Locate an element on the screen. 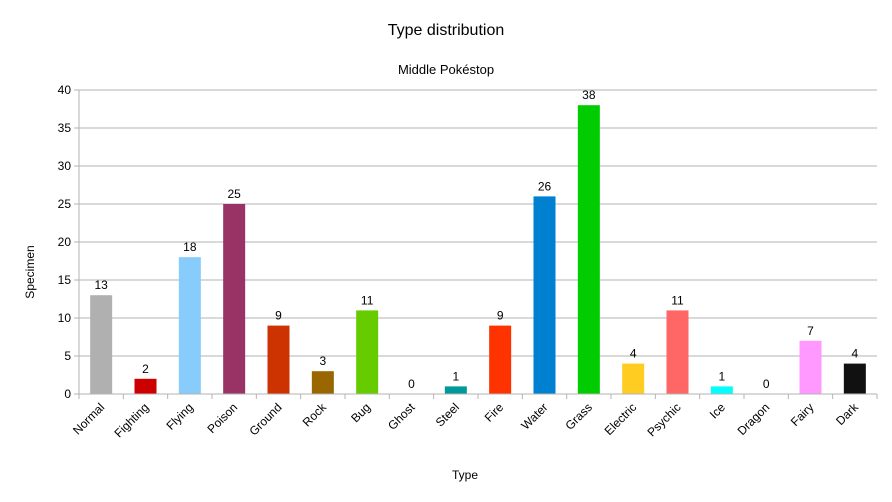 Image resolution: width=892 pixels, height=502 pixels. bar-fire is located at coordinates (500, 359).